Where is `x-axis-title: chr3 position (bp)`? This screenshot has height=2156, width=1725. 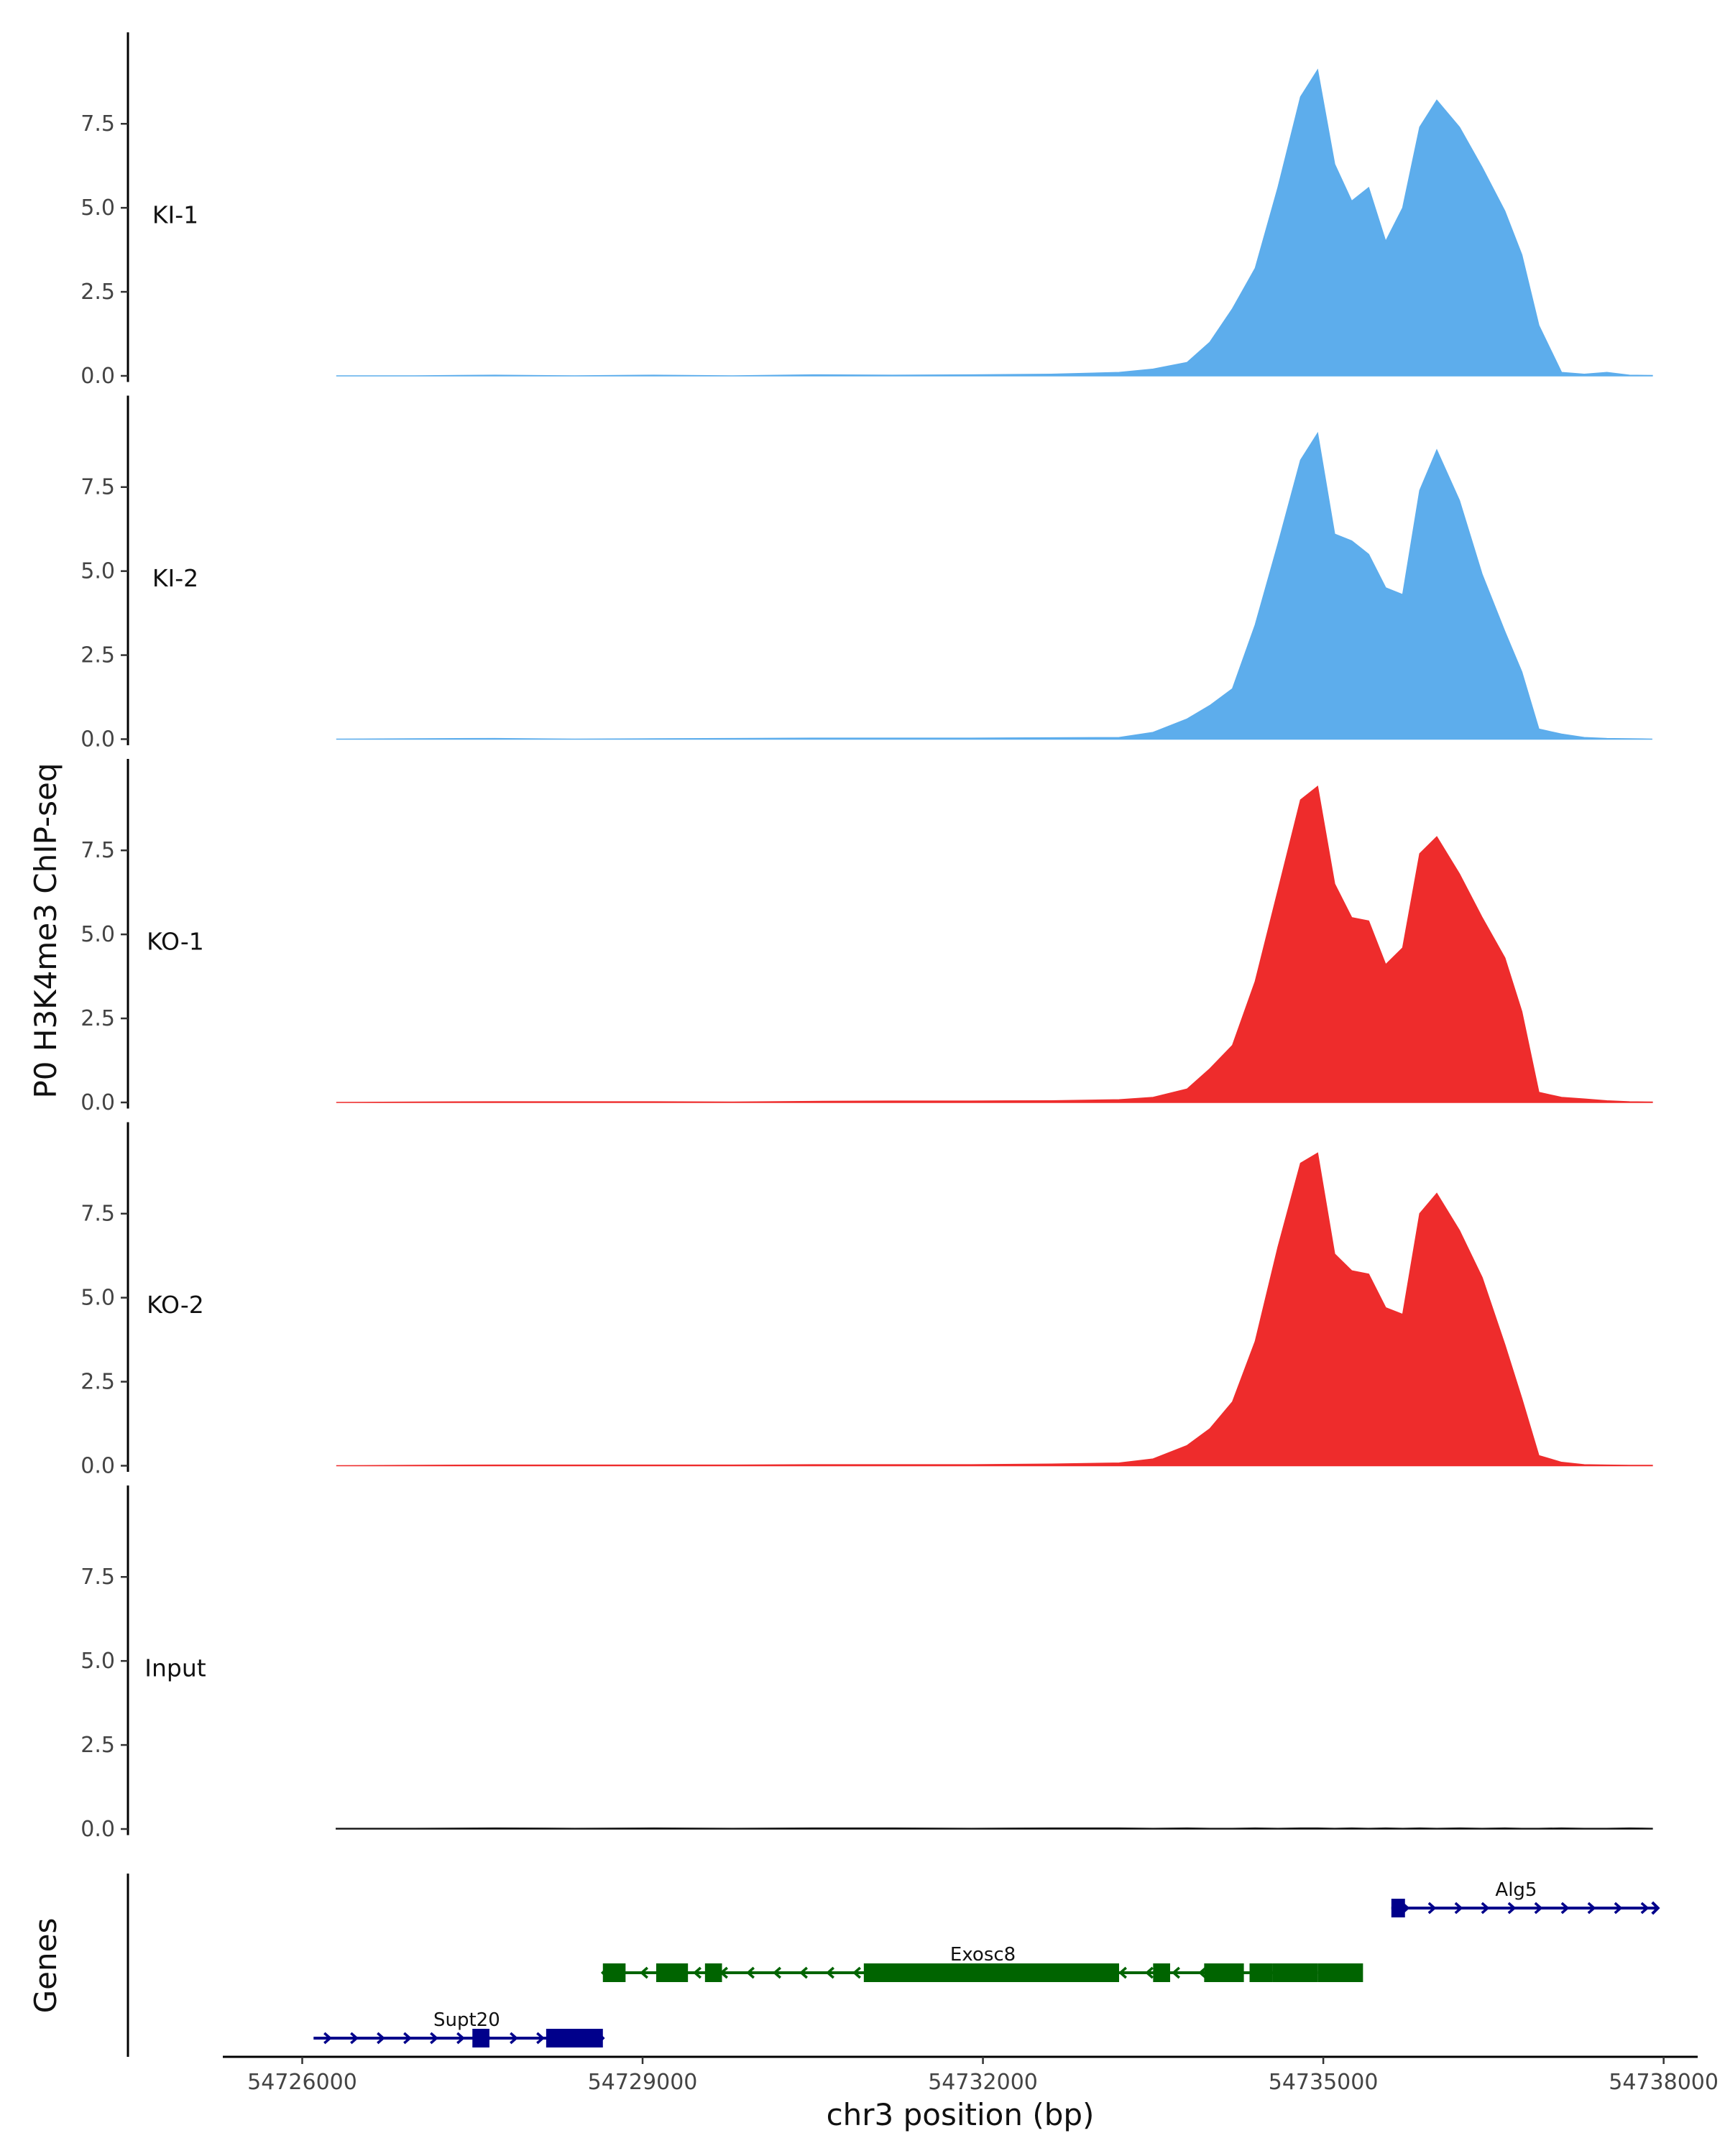
x-axis-title: chr3 position (bp) is located at coordinates (961, 2115).